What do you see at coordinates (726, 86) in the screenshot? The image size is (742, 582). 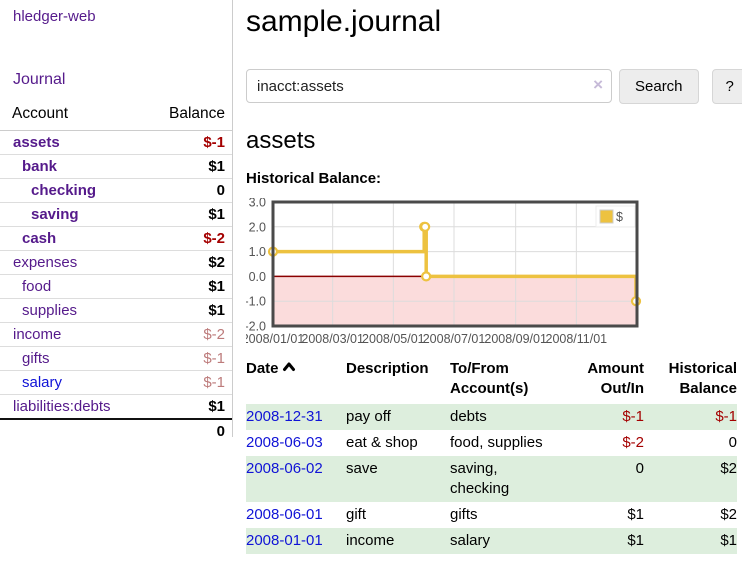 I see `help-button: ?` at bounding box center [726, 86].